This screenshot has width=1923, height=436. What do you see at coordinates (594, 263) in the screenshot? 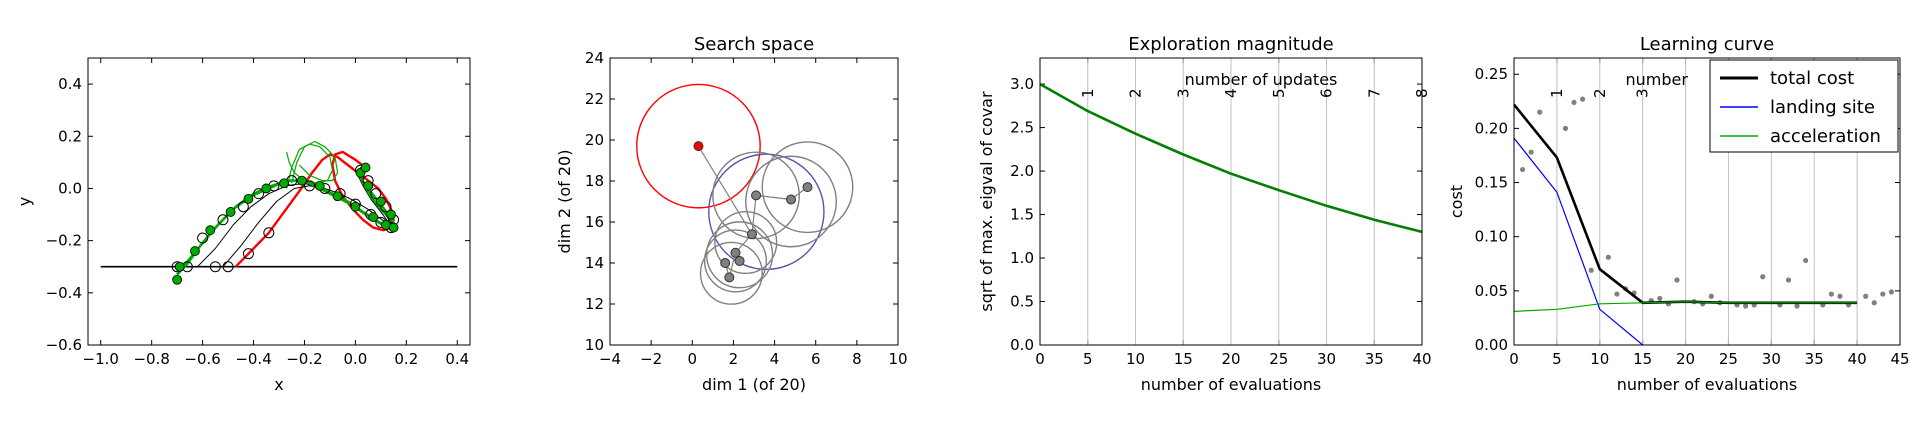
I see `y-tick-label: 14` at bounding box center [594, 263].